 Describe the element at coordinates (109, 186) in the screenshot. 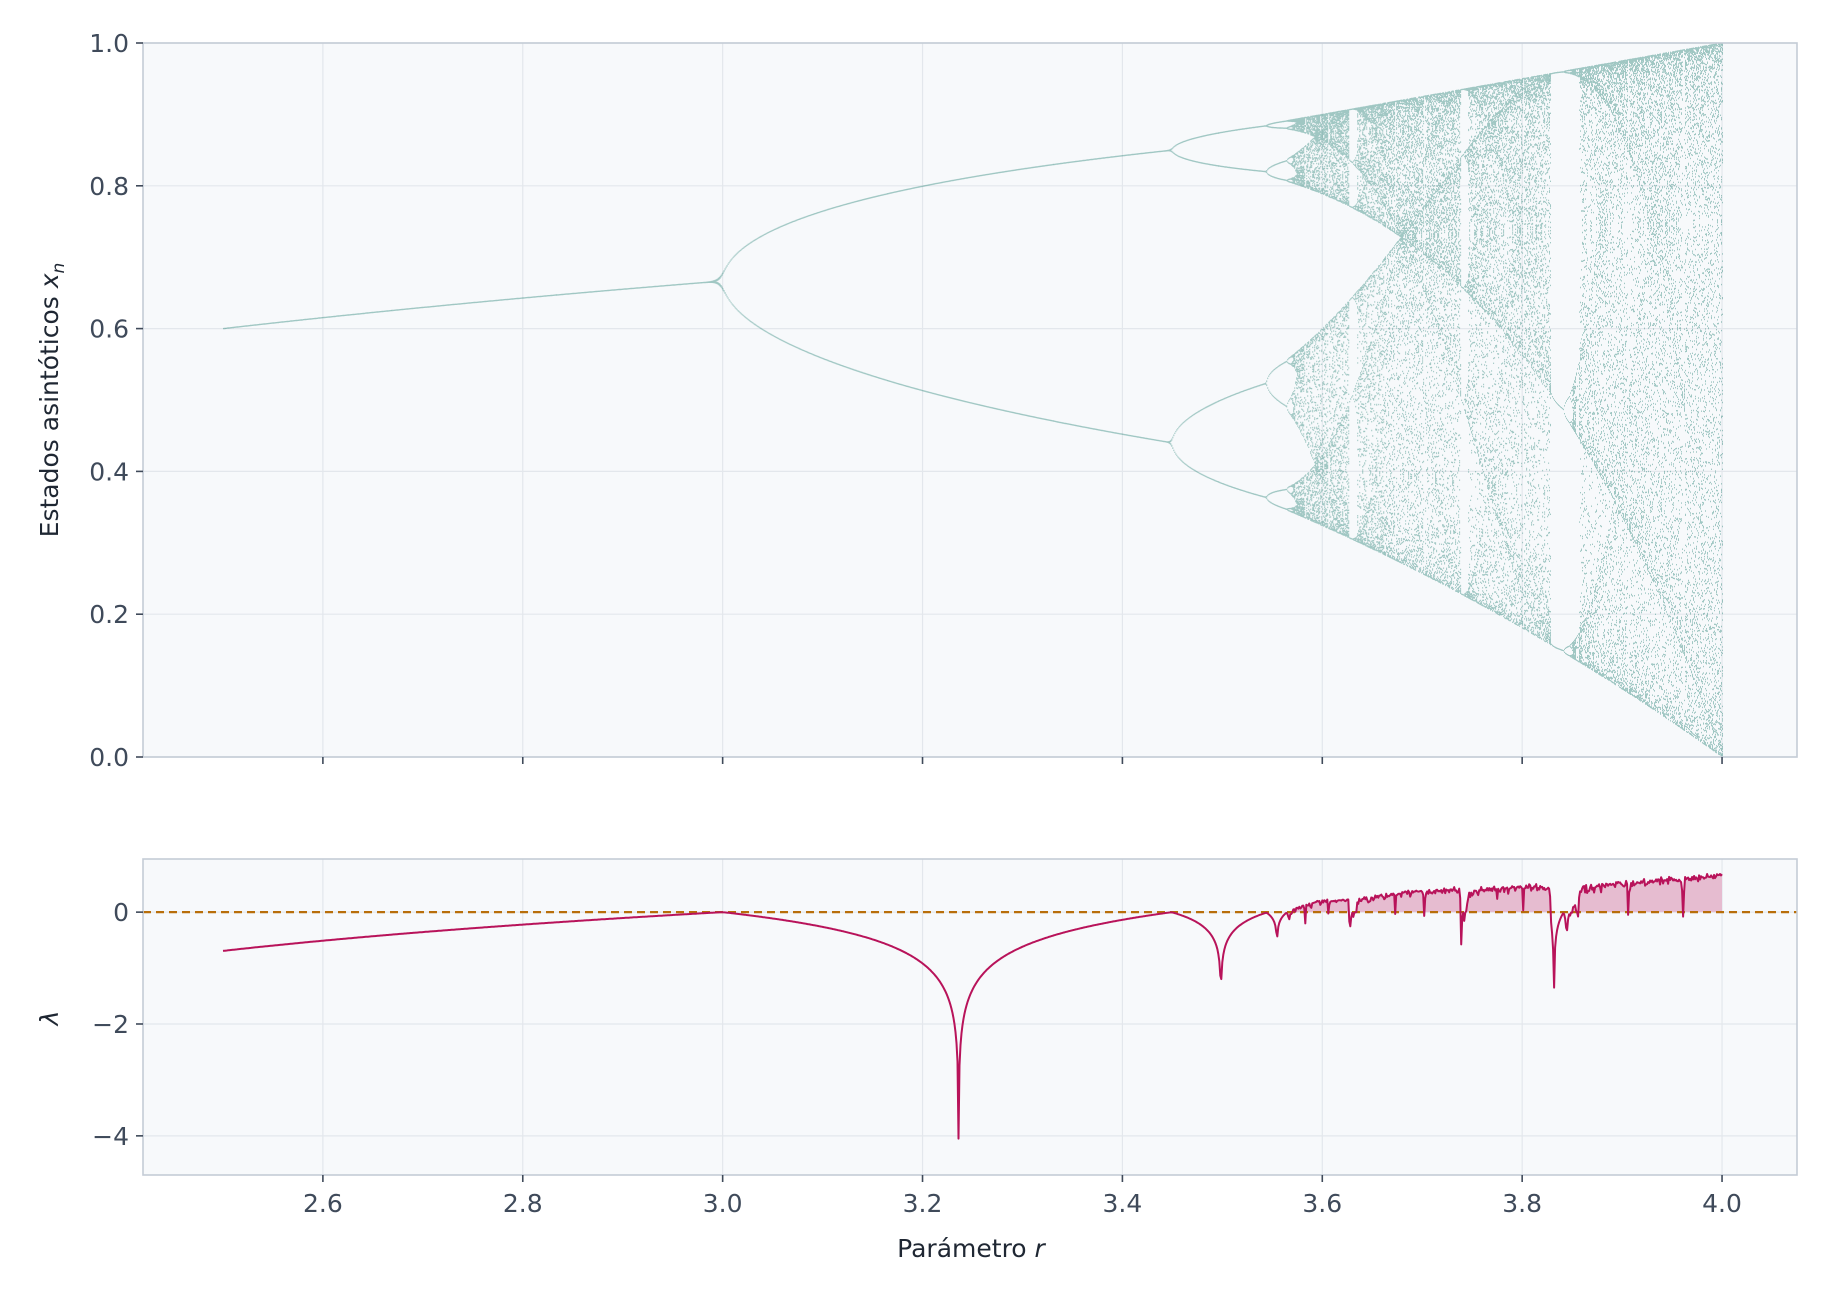

I see `bifurcation-y-tick-label: 0.8` at that location.